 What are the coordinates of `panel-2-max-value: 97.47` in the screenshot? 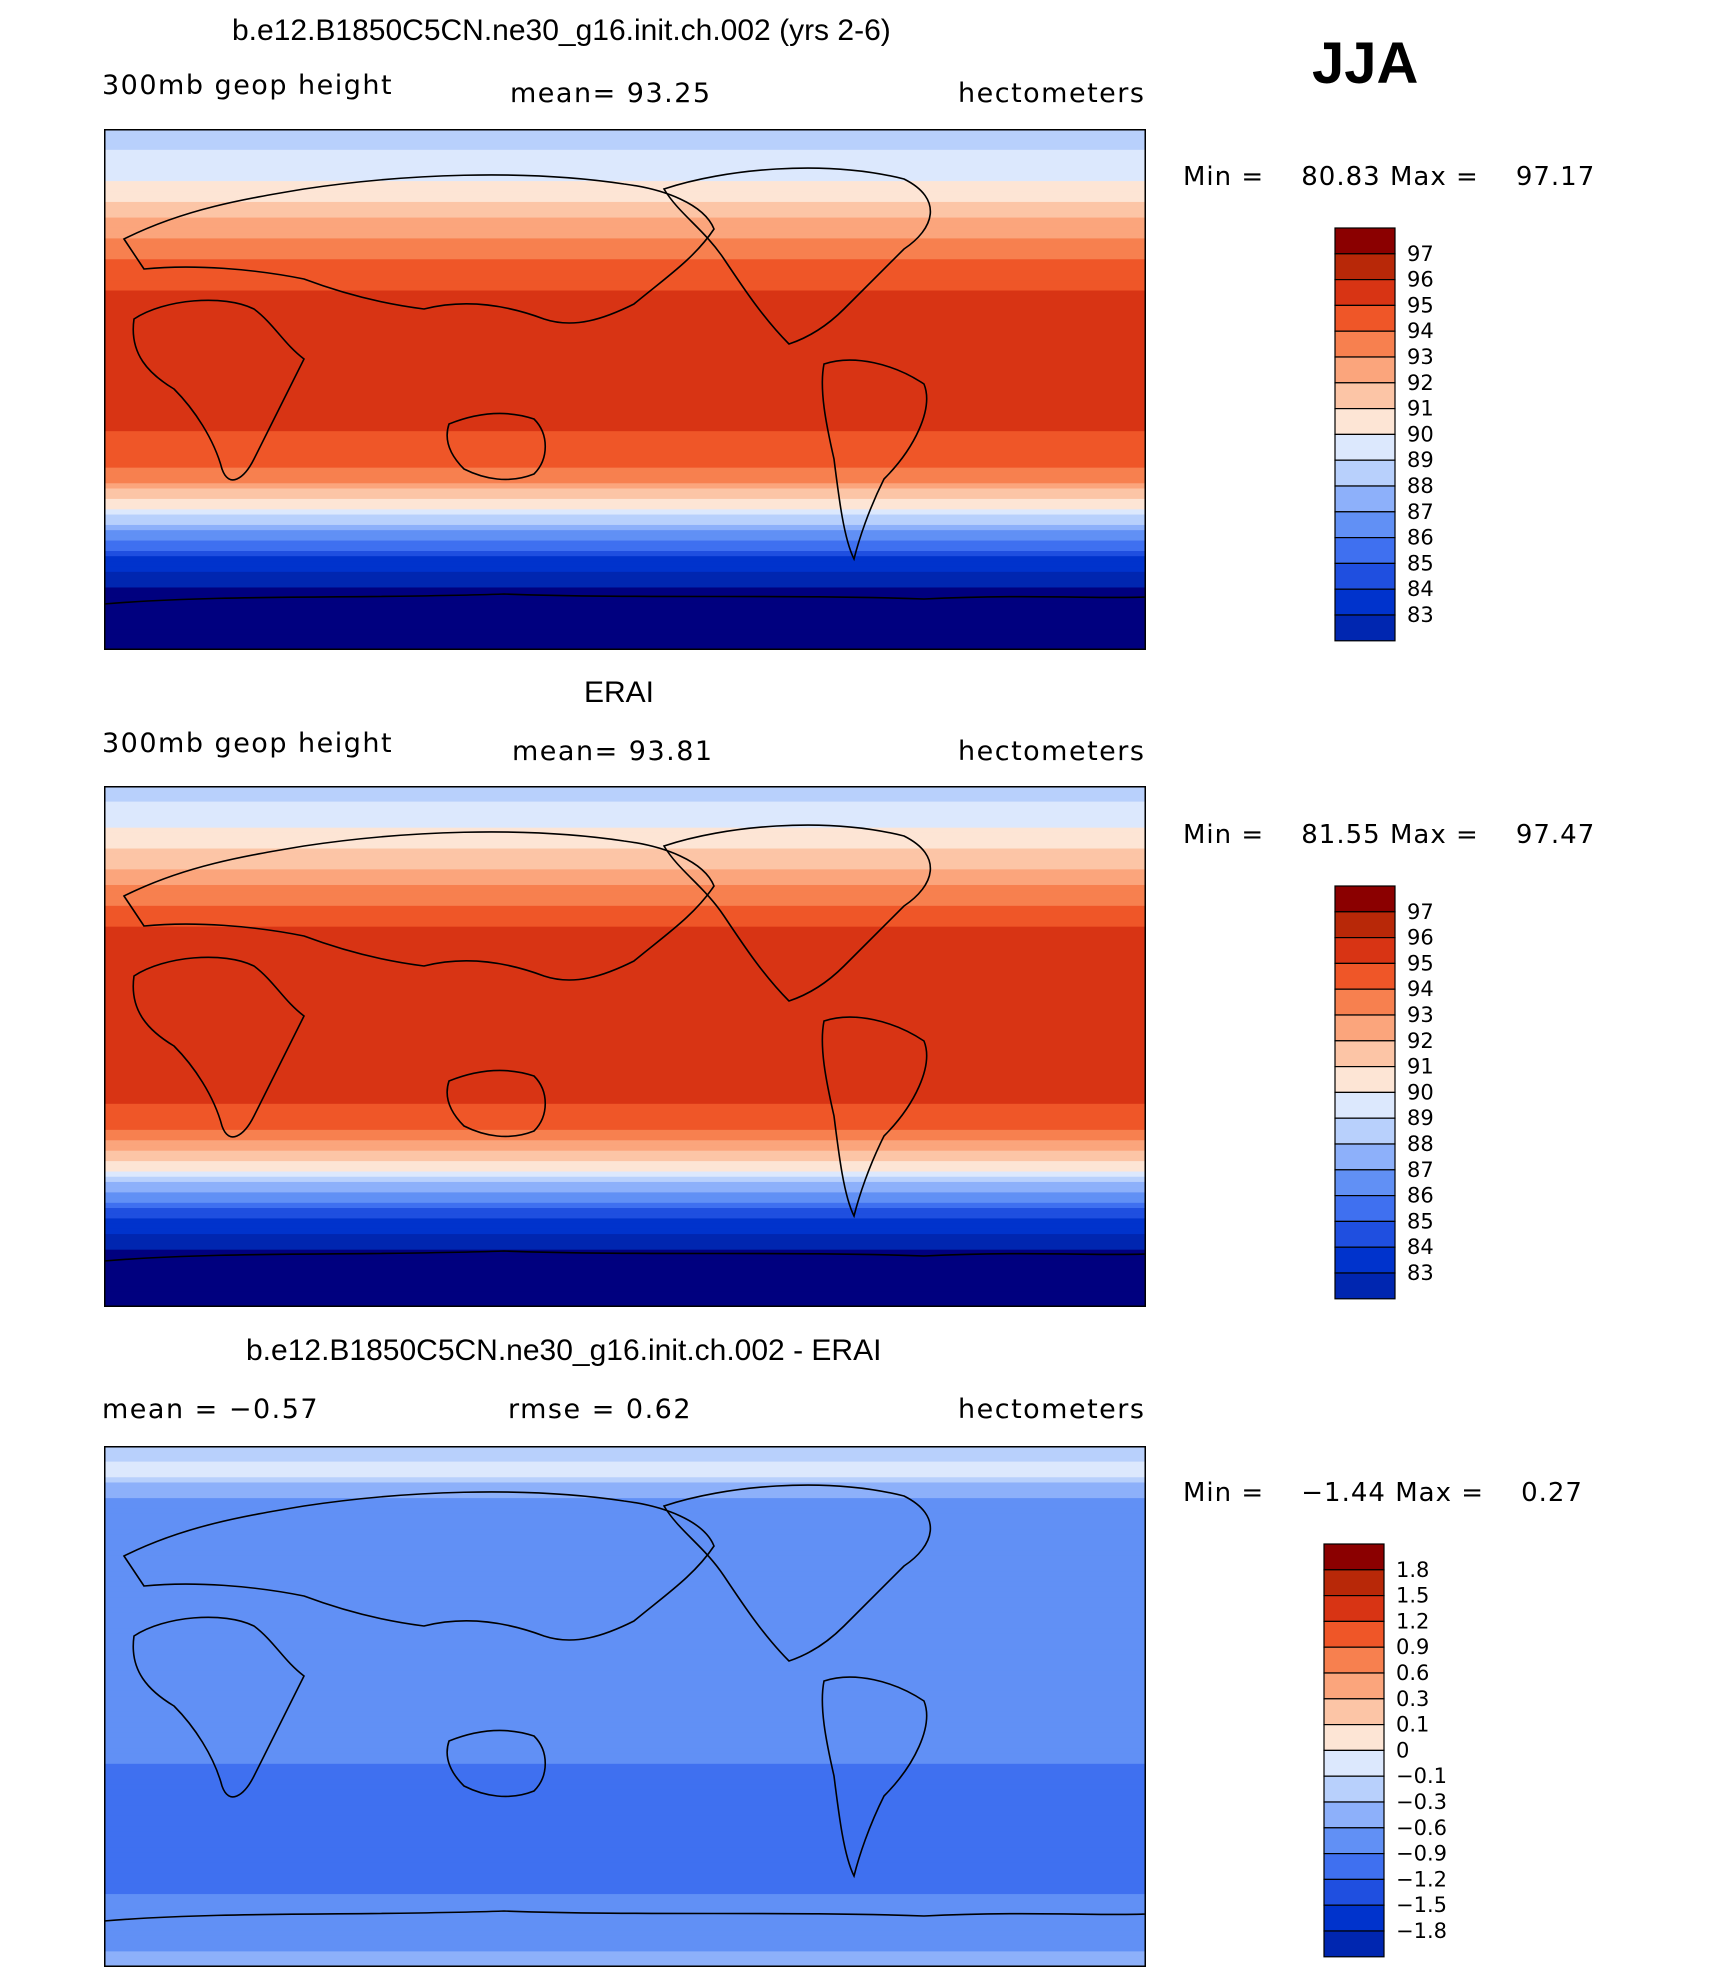 It's located at (1555, 835).